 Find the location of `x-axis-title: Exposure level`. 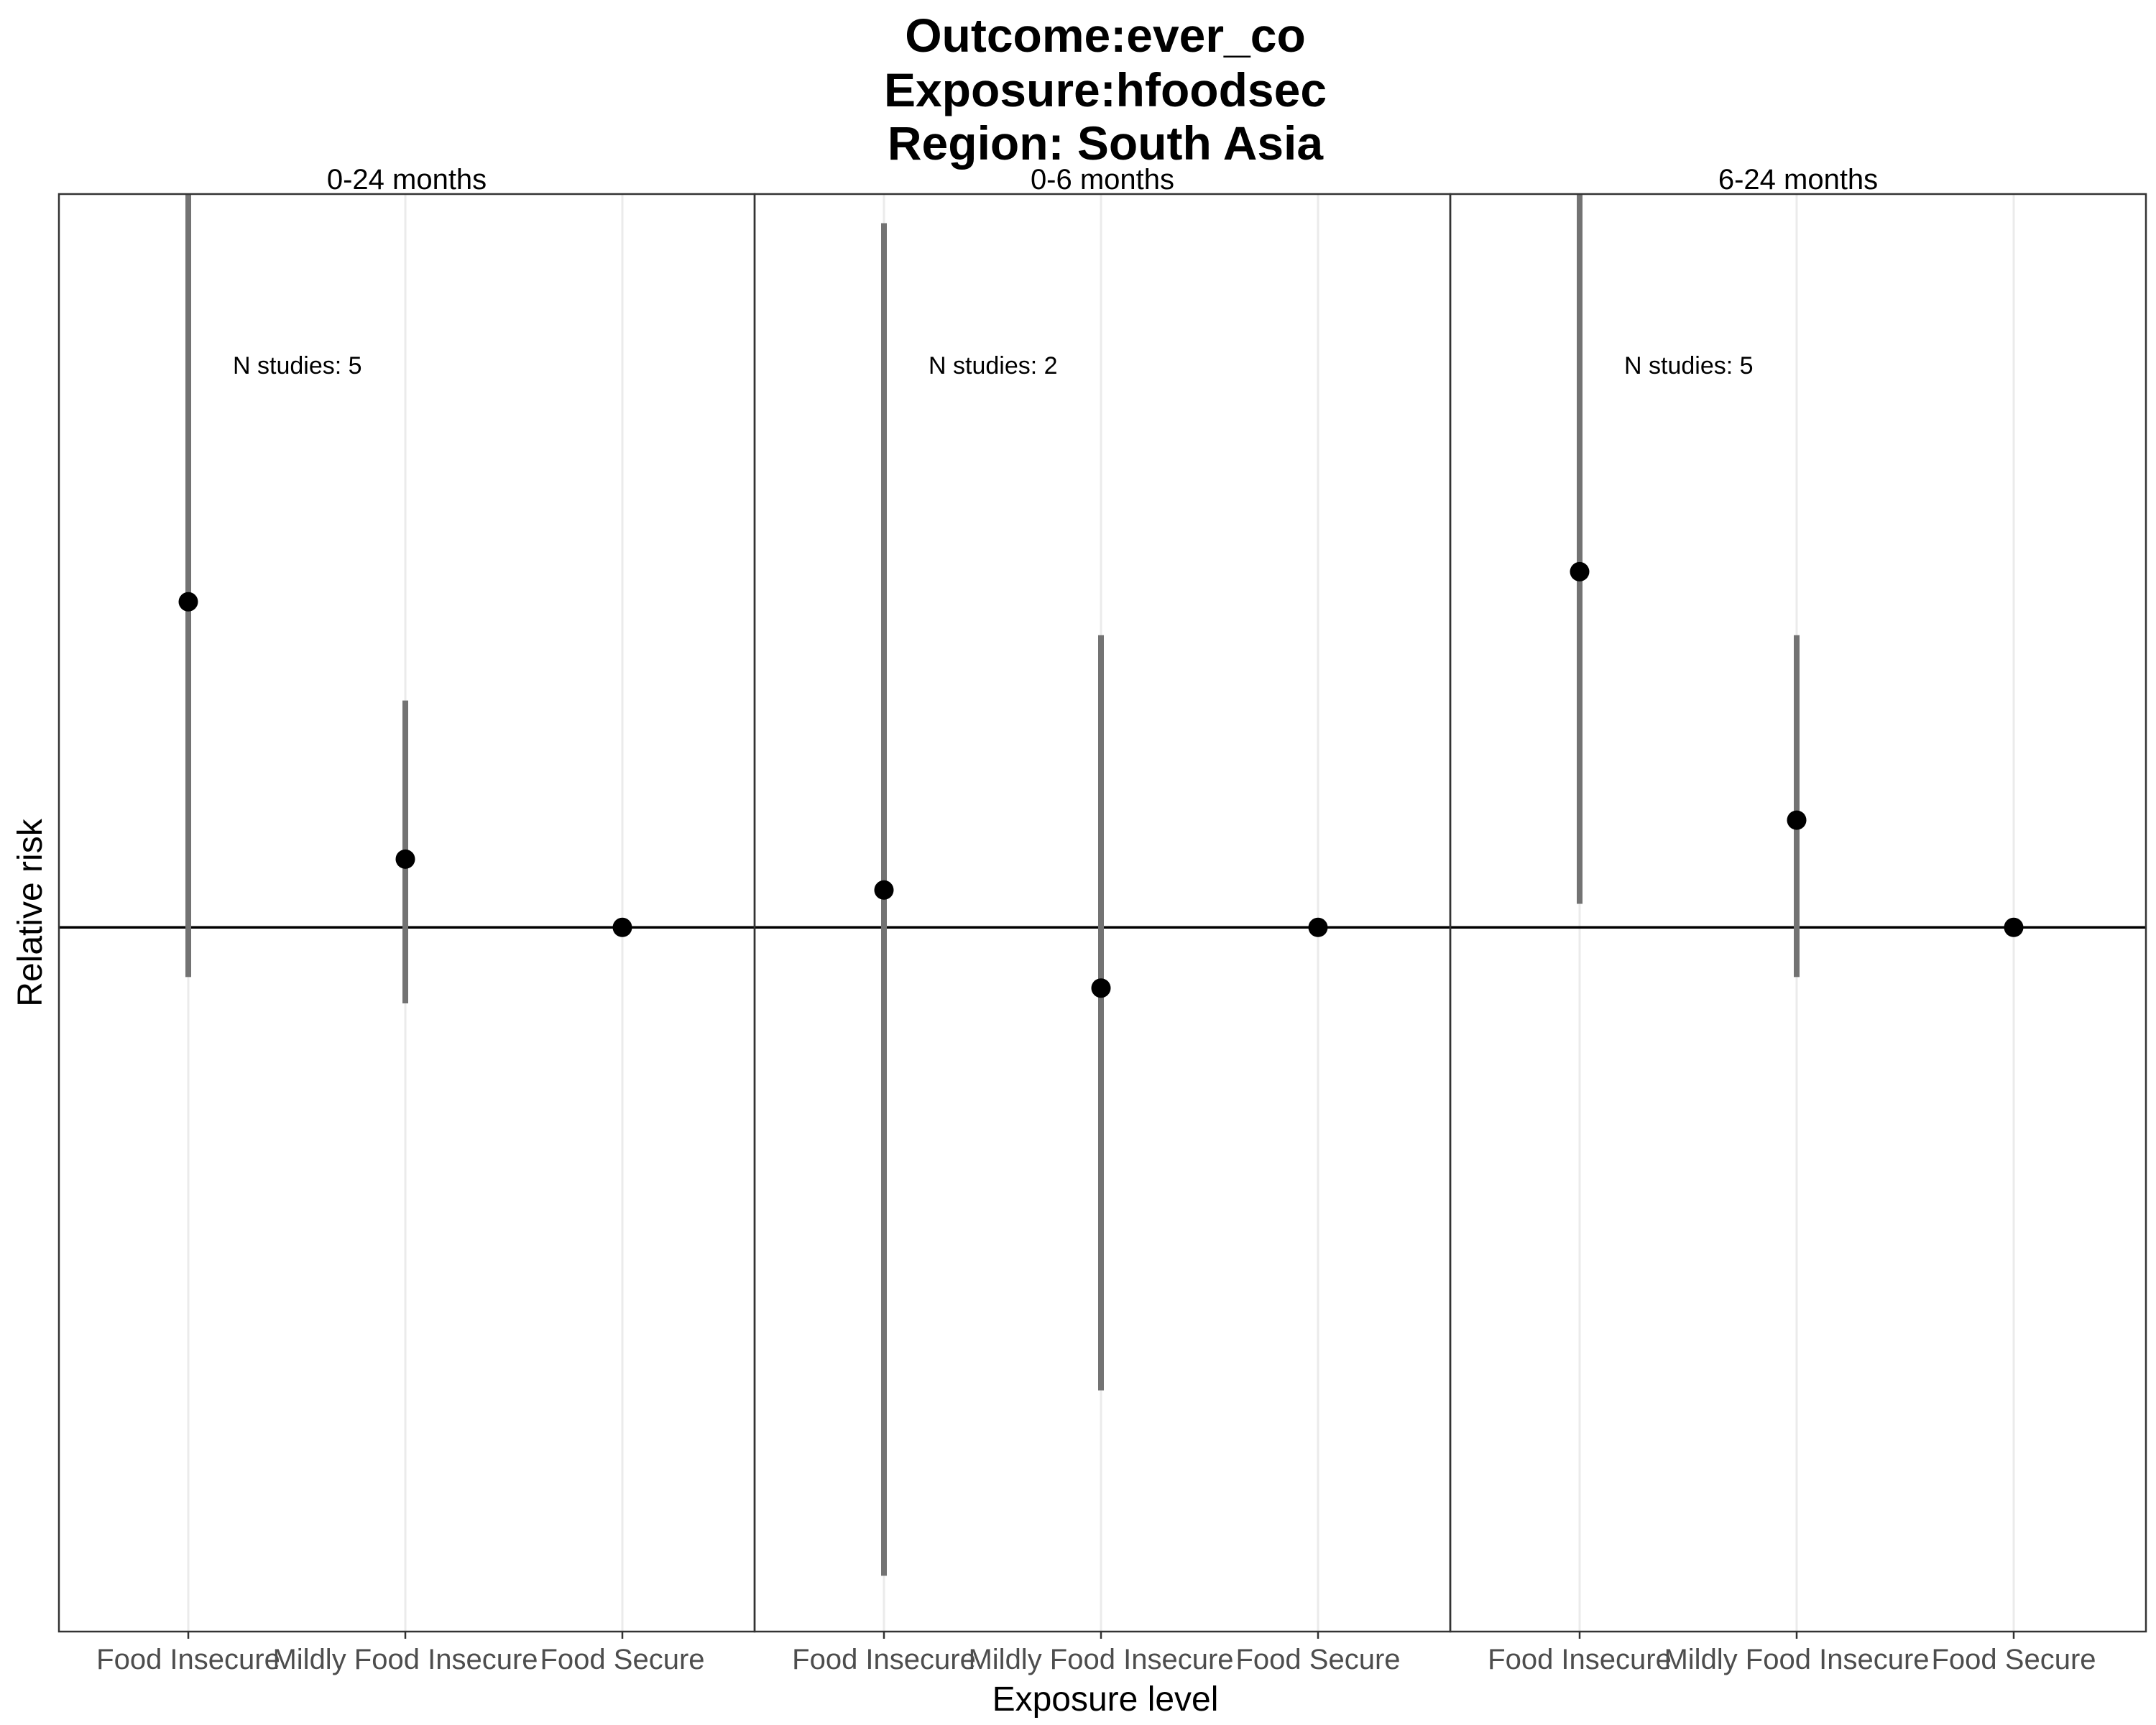

x-axis-title: Exposure level is located at coordinates (1106, 1699).